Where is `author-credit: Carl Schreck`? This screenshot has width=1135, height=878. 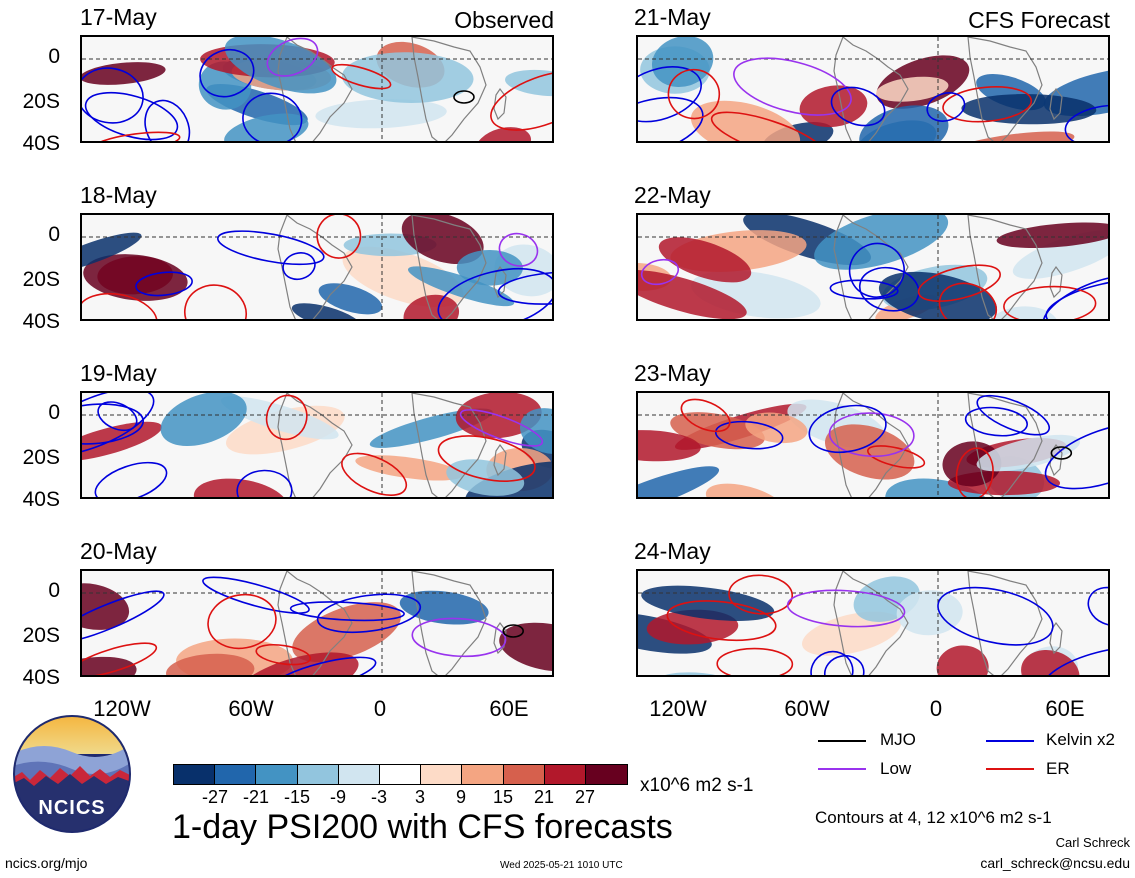
author-credit: Carl Schreck is located at coordinates (1092, 842).